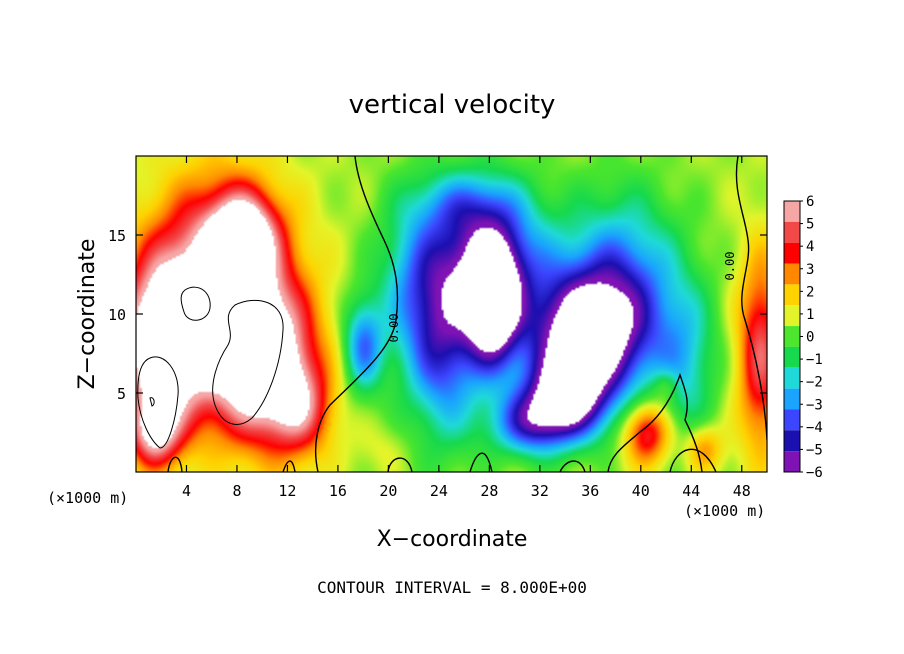  What do you see at coordinates (287, 491) in the screenshot?
I see `x-tick-label: 12` at bounding box center [287, 491].